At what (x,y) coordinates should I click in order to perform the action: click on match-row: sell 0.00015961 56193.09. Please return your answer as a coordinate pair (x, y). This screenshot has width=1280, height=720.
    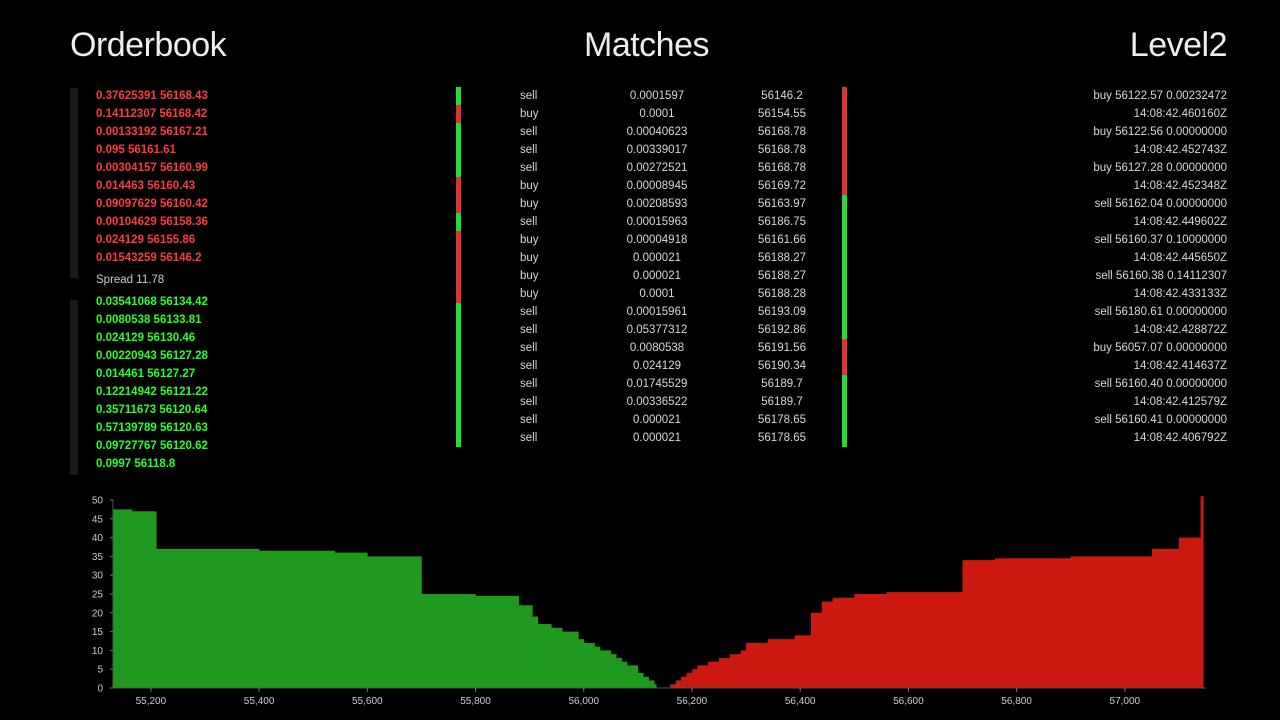
    Looking at the image, I should click on (655, 312).